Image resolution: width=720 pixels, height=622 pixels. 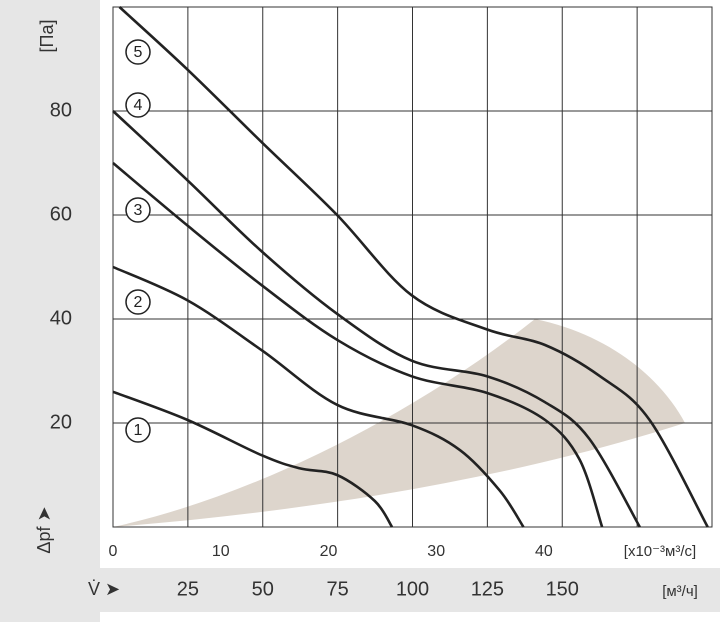 I want to click on x2-tick-label: 150, so click(x=562, y=589).